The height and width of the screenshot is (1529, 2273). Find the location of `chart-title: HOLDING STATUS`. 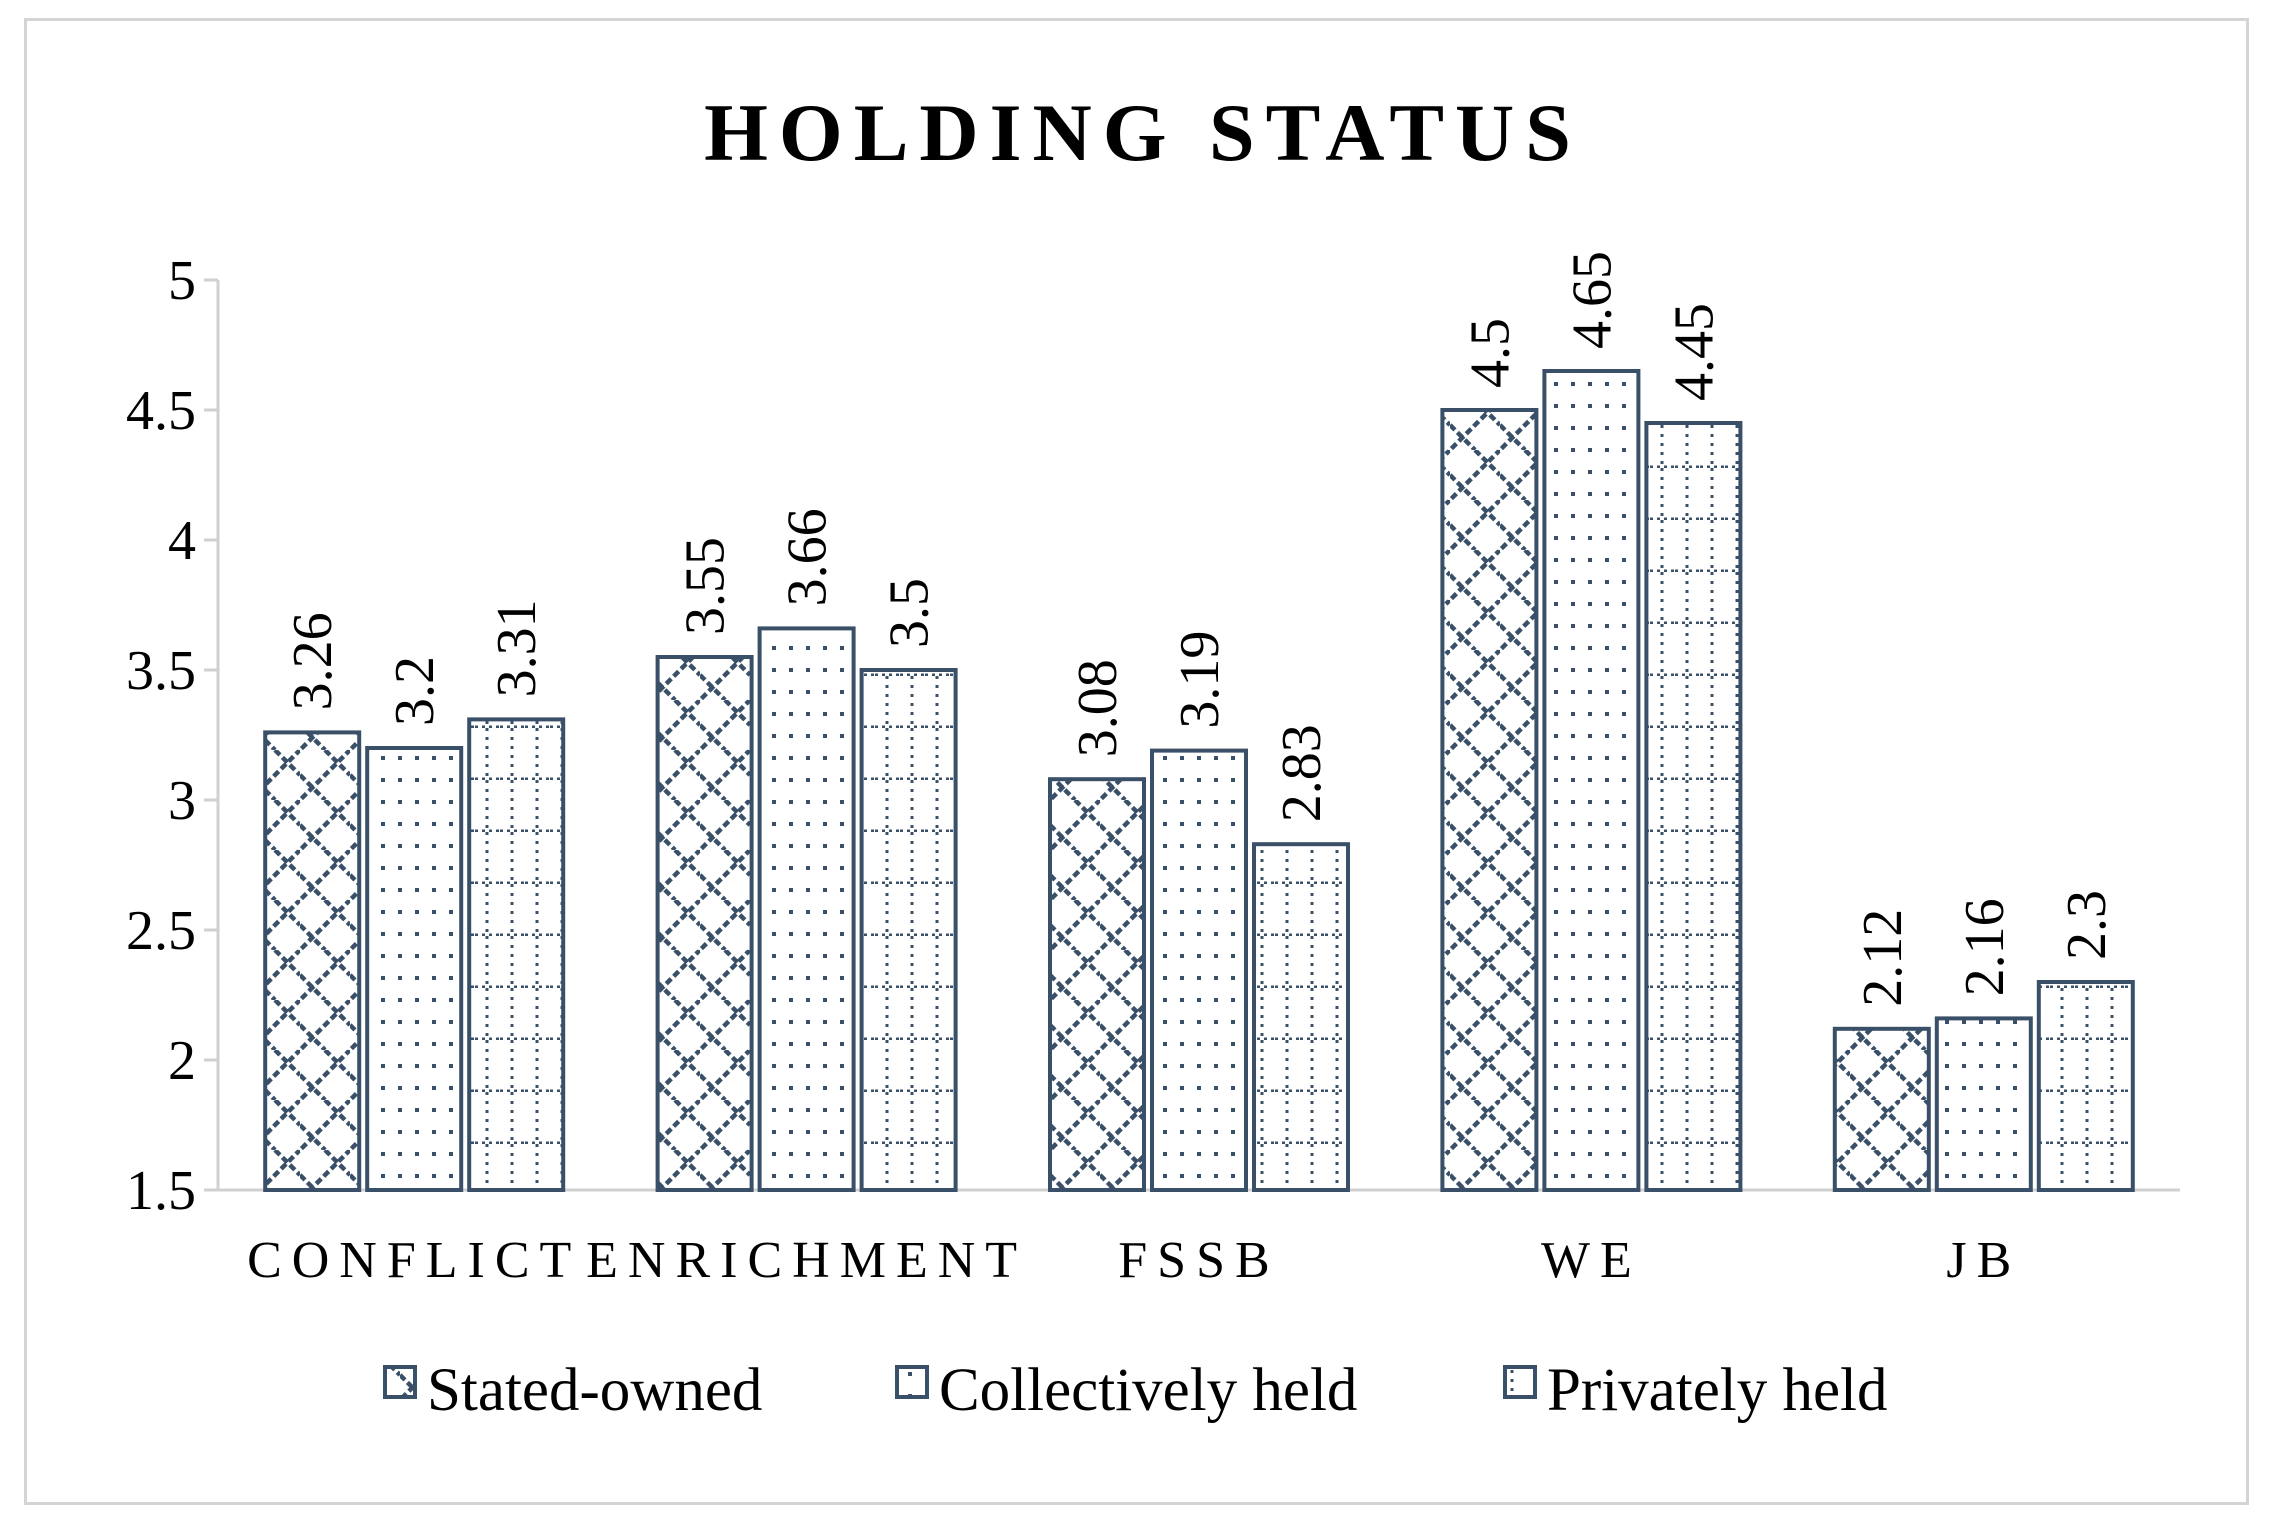

chart-title: HOLDING STATUS is located at coordinates (1143, 132).